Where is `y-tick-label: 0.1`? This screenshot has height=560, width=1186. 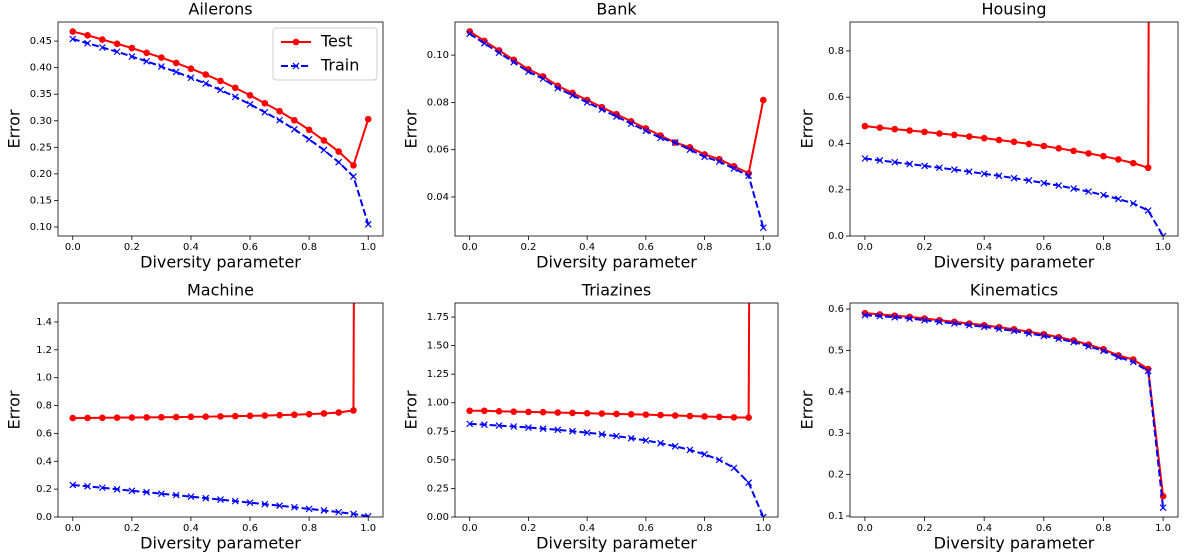 y-tick-label: 0.1 is located at coordinates (836, 516).